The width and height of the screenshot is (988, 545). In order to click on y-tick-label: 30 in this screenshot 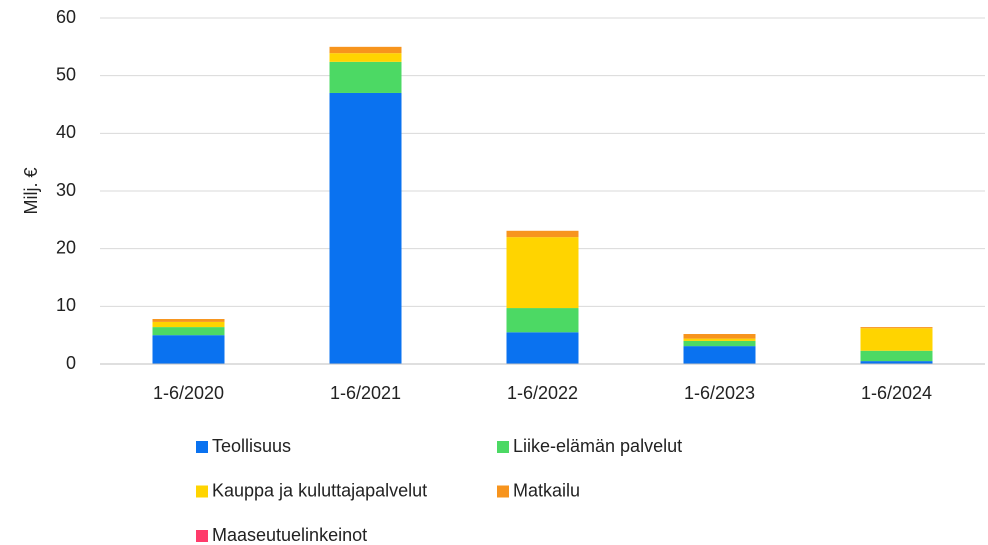, I will do `click(66, 190)`.